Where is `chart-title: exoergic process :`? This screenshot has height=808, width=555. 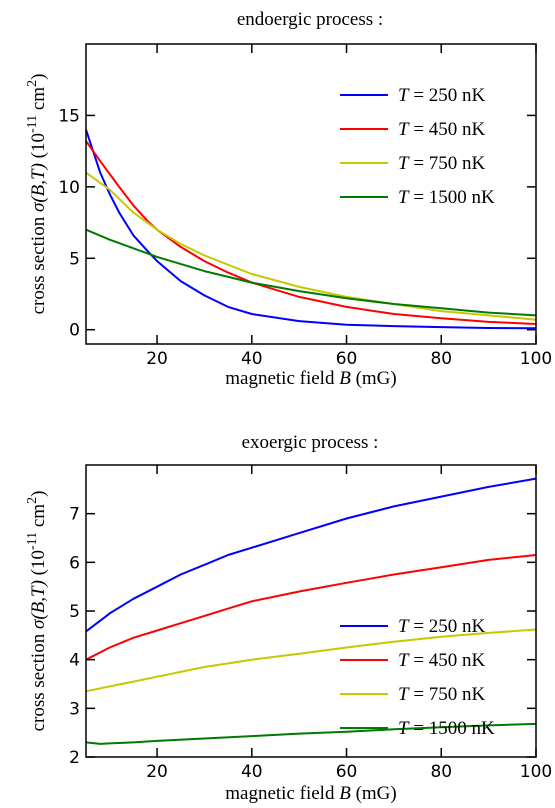
chart-title: exoergic process : is located at coordinates (310, 442).